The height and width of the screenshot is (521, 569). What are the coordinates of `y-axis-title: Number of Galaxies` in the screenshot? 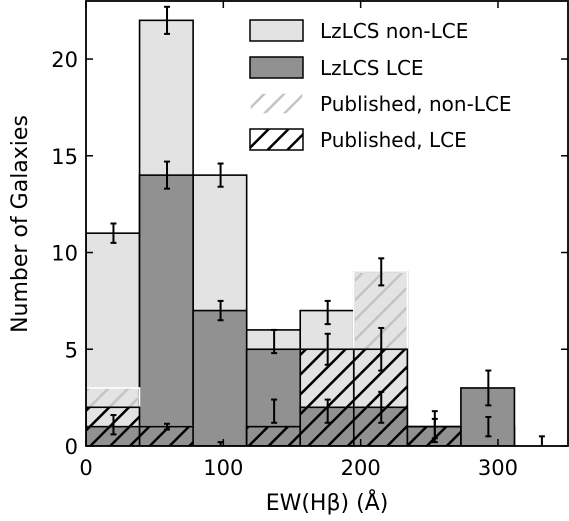 It's located at (20, 224).